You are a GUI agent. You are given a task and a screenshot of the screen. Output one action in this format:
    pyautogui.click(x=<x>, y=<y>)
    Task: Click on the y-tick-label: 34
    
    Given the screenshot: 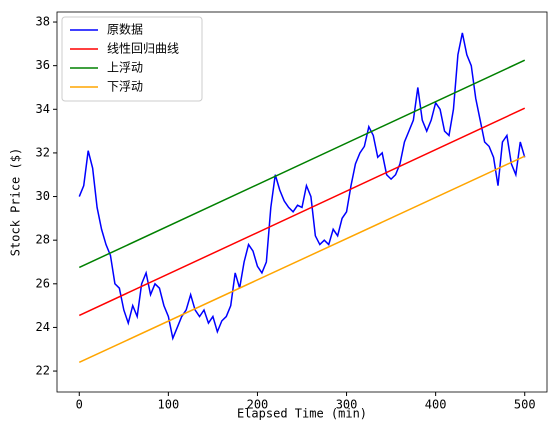 What is the action you would take?
    pyautogui.click(x=43, y=109)
    